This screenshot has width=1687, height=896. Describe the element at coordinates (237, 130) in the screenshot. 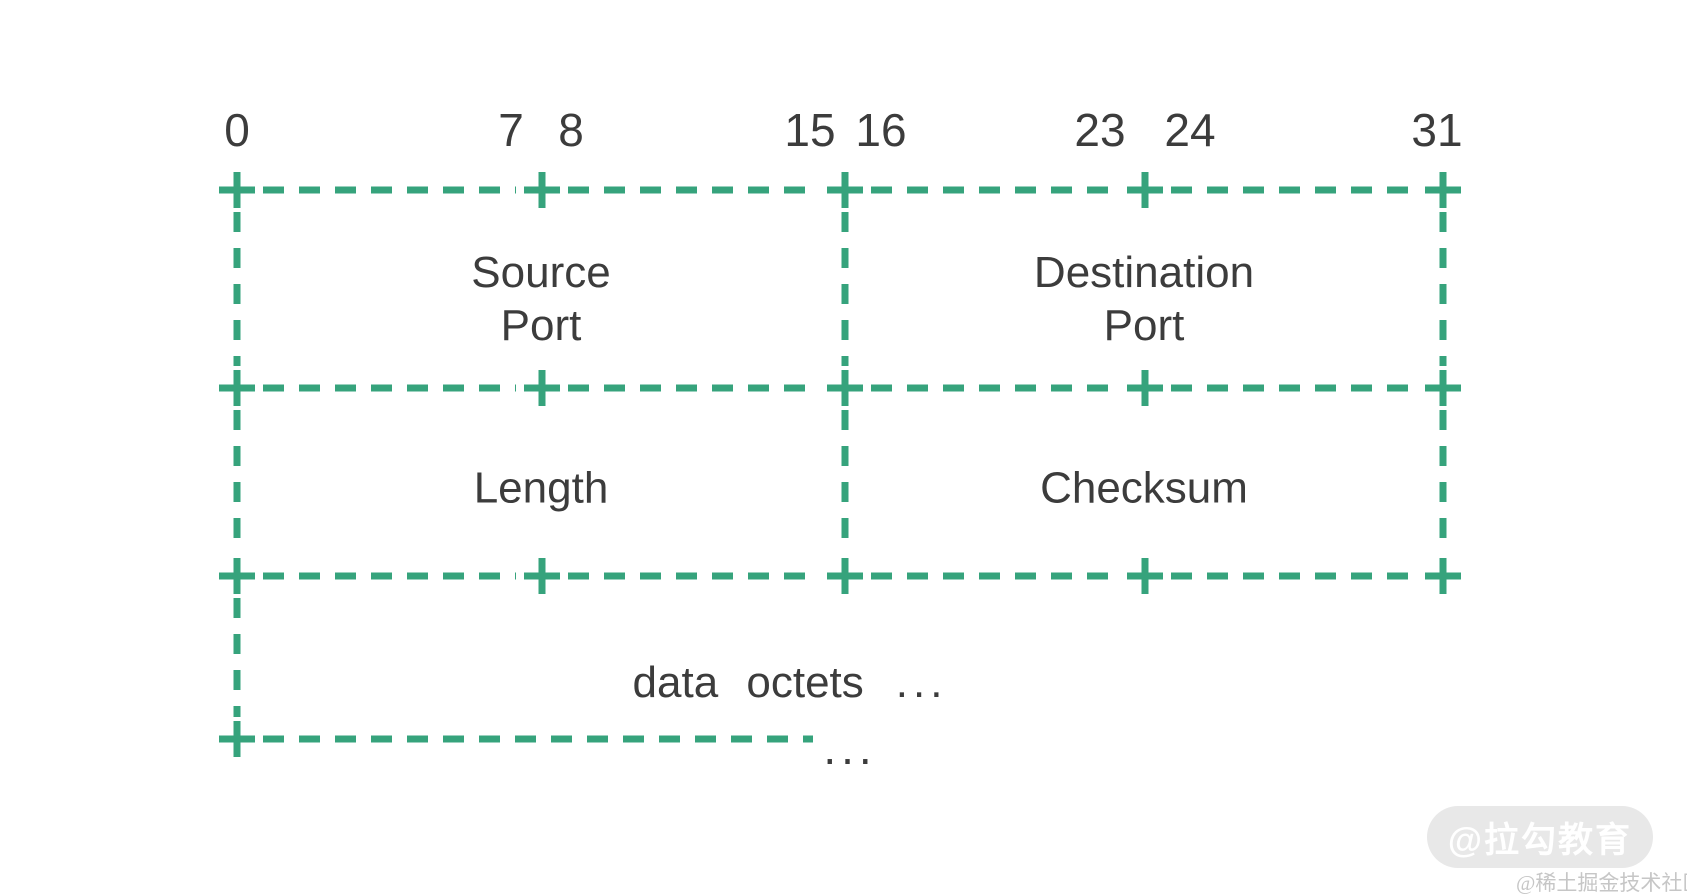

I see `bit-label-0: 0` at that location.